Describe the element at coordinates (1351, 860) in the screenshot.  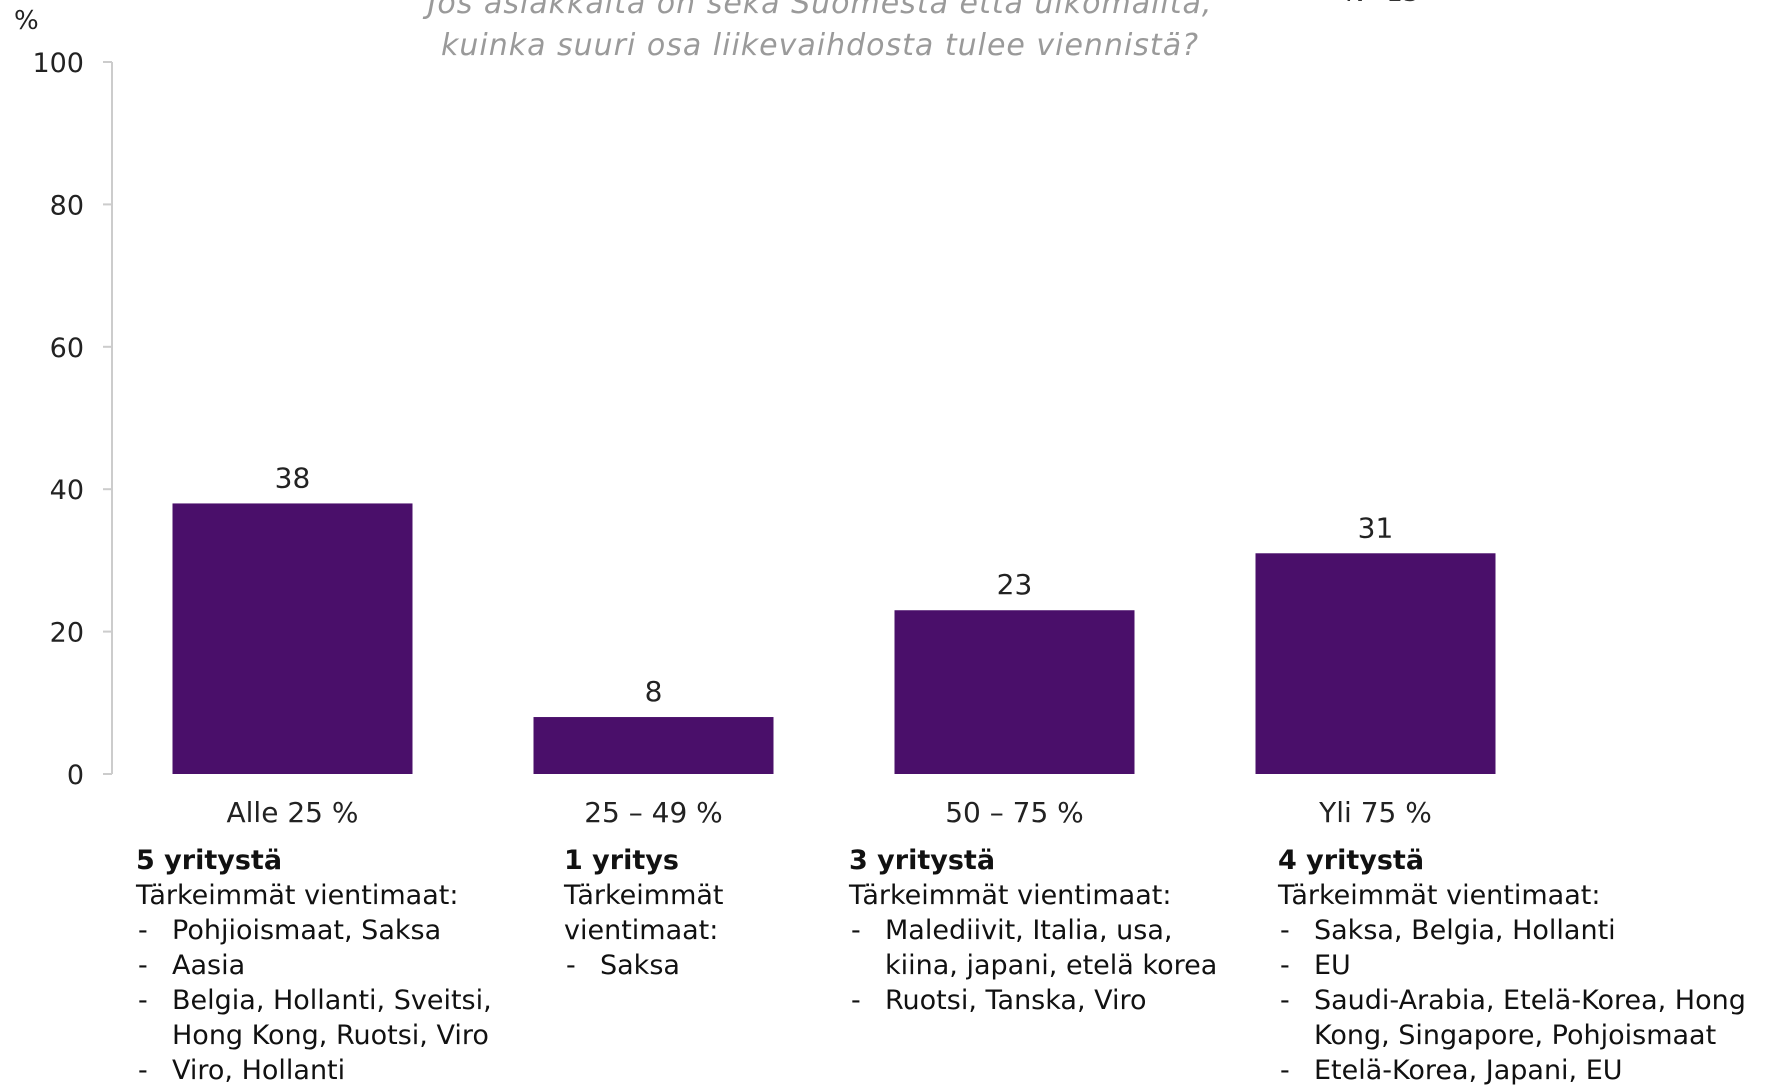
I see `note-company-count: 4 yritystä` at that location.